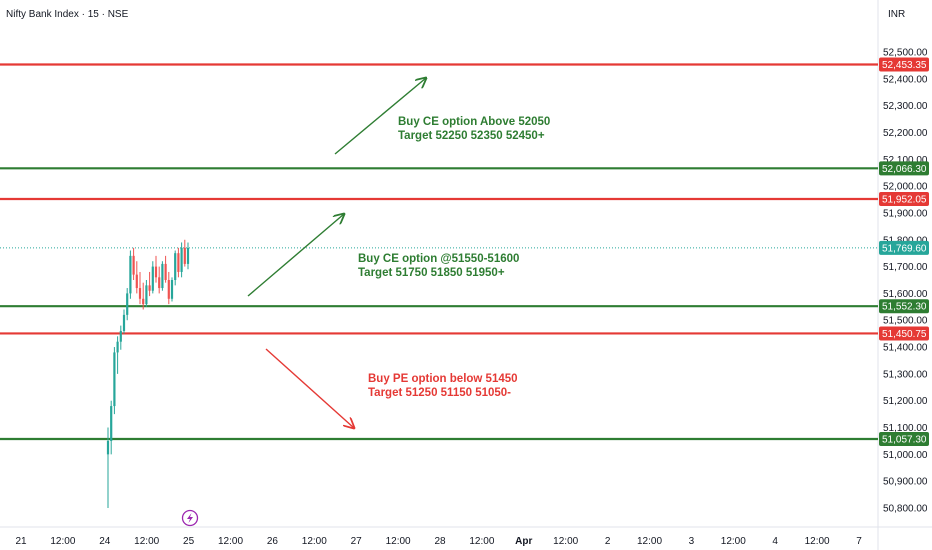 Image resolution: width=932 pixels, height=550 pixels. Describe the element at coordinates (608, 541) in the screenshot. I see `time-tick-label: 2` at that location.